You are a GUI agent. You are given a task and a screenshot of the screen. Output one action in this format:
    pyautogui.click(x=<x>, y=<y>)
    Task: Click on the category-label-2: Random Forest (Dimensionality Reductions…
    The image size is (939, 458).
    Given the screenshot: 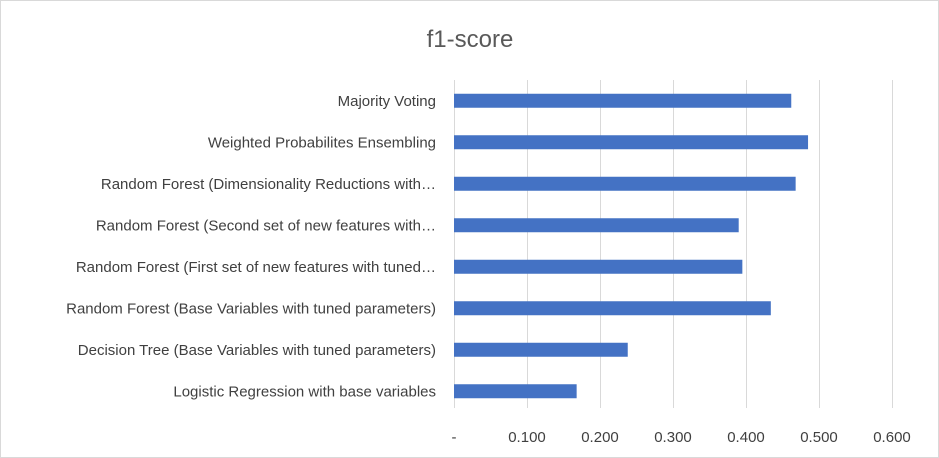 What is the action you would take?
    pyautogui.click(x=268, y=184)
    